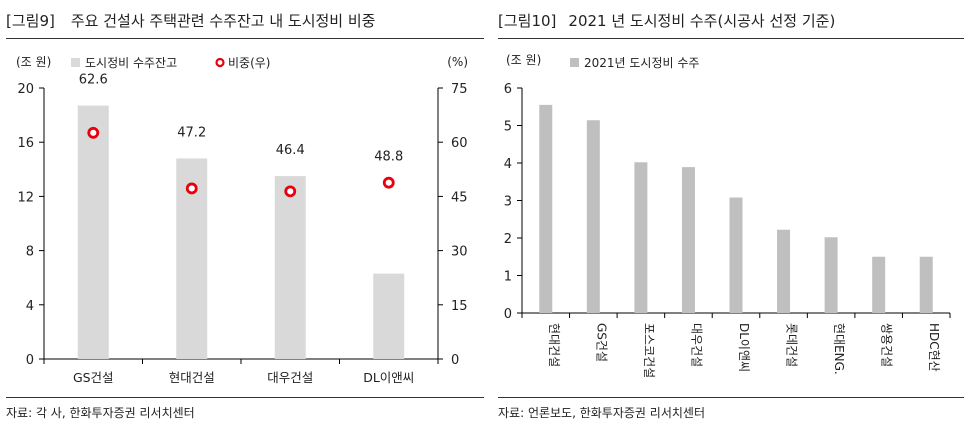 The image size is (969, 430). What do you see at coordinates (245, 38) in the screenshot?
I see `left-title-rule` at bounding box center [245, 38].